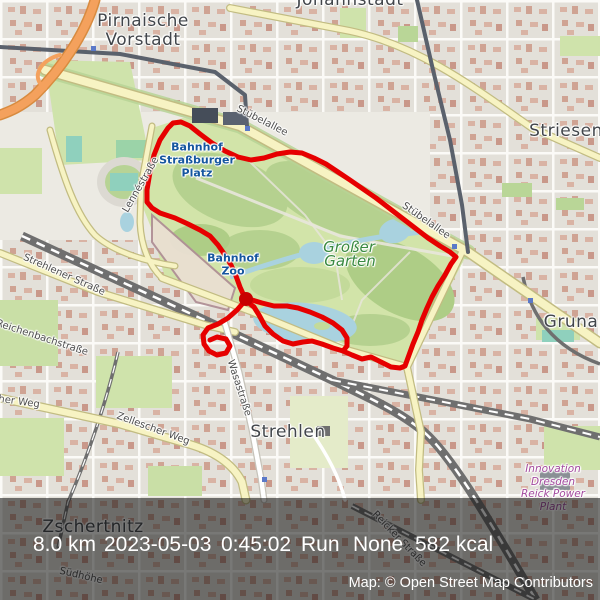  Describe the element at coordinates (378, 544) in the screenshot. I see `stat-extra: None` at that location.